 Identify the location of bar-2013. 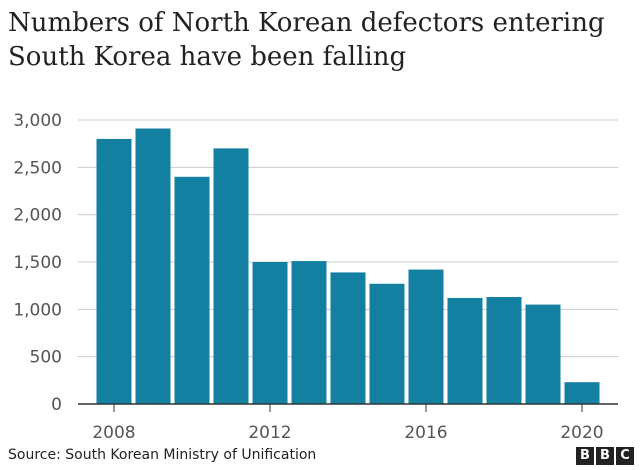
(309, 332).